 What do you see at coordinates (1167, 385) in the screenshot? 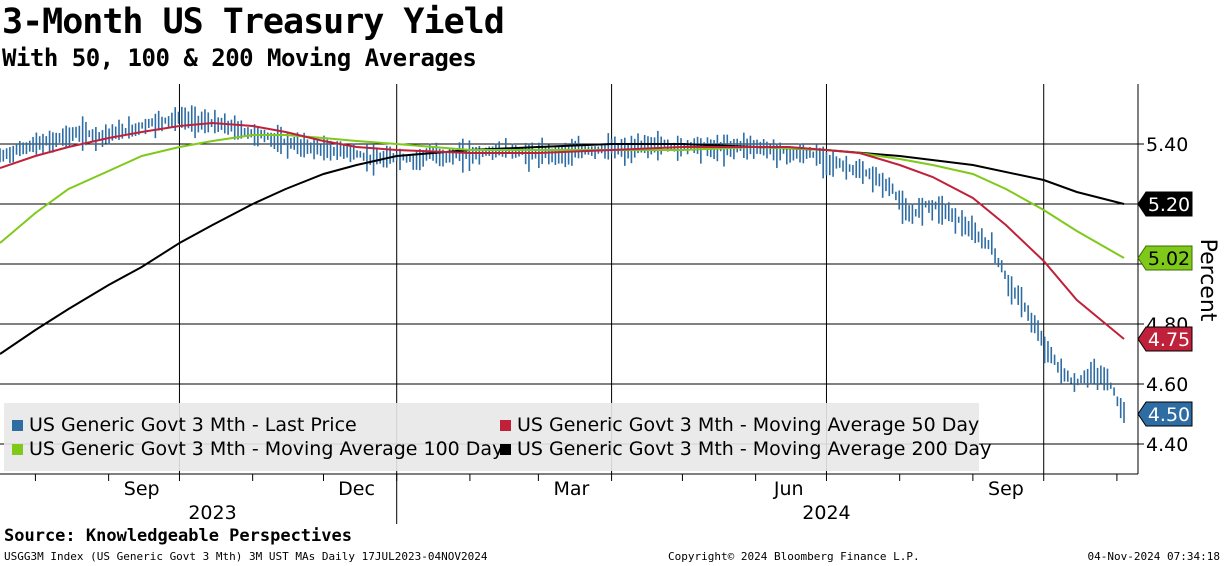
I see `y-tick-label: 4.60` at bounding box center [1167, 385].